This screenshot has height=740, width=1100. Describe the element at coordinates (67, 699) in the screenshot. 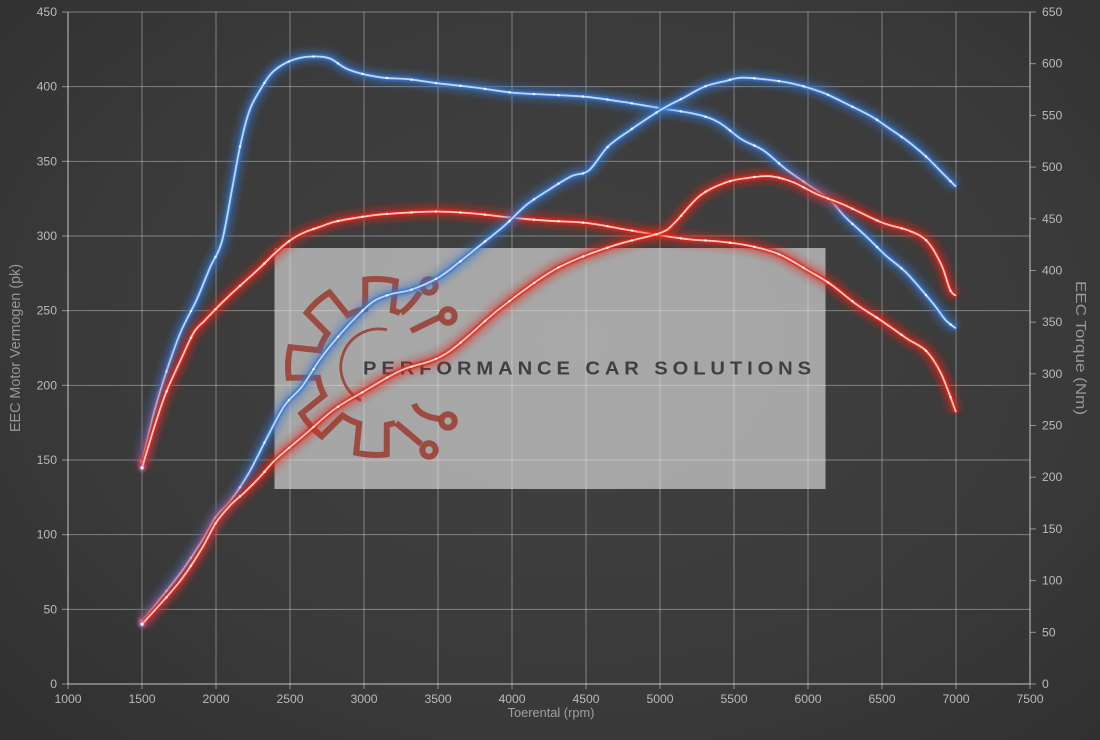

I see `svg-text: 1000` at that location.